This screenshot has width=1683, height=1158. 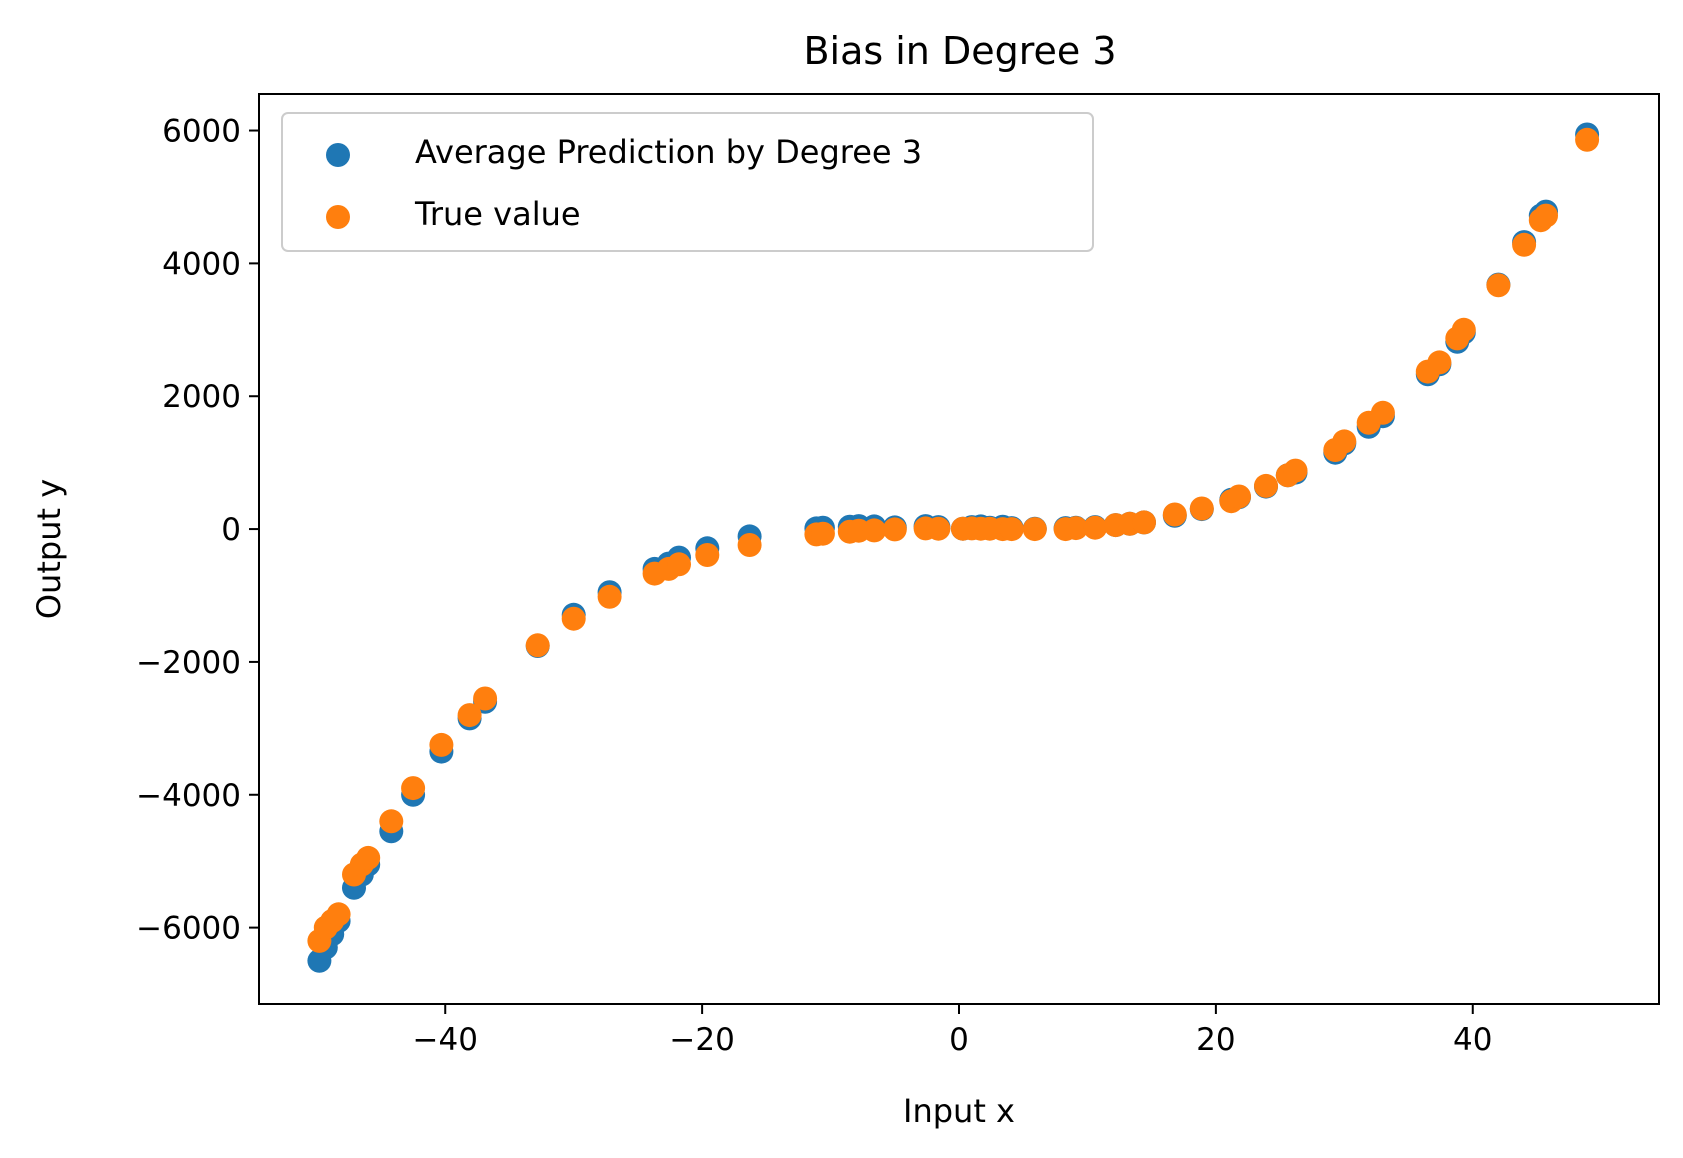 What do you see at coordinates (701, 1040) in the screenshot?
I see `x-tick-label: −20` at bounding box center [701, 1040].